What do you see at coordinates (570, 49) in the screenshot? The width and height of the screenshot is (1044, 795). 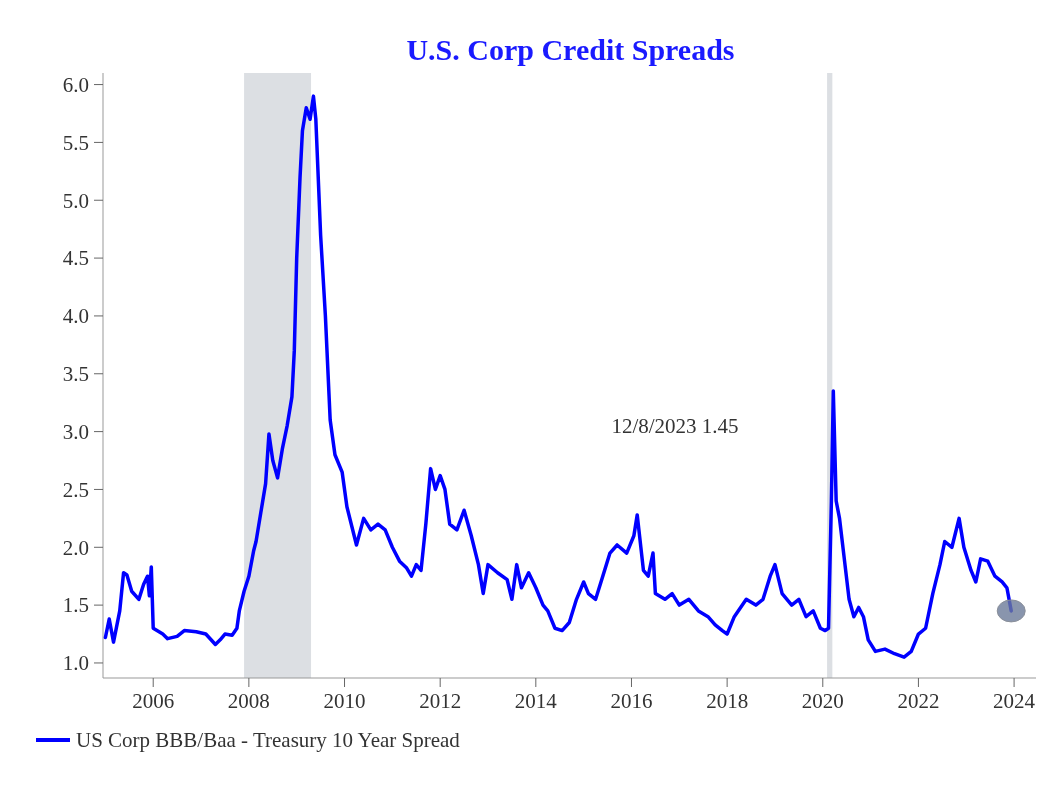 I see `chart-title: U.S. Corp Credit Spreads` at bounding box center [570, 49].